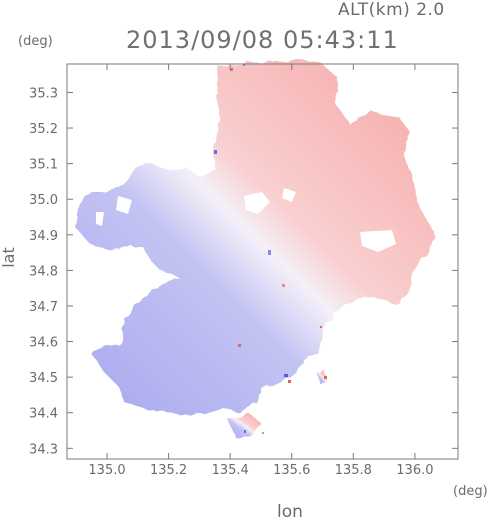 The width and height of the screenshot is (491, 522). What do you see at coordinates (262, 40) in the screenshot?
I see `timestamp-title: 2013/09/08 05:43:11` at bounding box center [262, 40].